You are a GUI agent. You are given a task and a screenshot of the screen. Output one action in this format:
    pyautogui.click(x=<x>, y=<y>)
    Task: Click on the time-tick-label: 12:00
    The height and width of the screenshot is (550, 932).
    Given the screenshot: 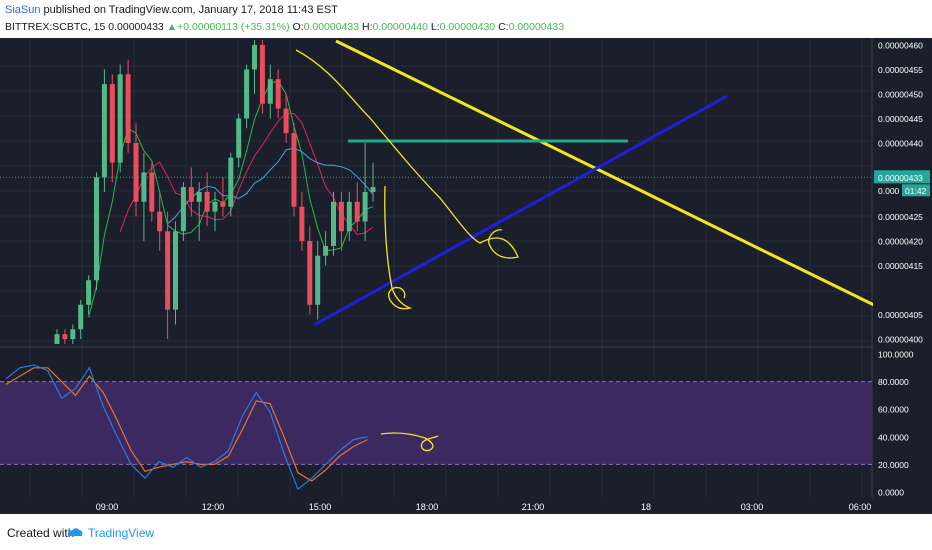 What is the action you would take?
    pyautogui.click(x=213, y=507)
    